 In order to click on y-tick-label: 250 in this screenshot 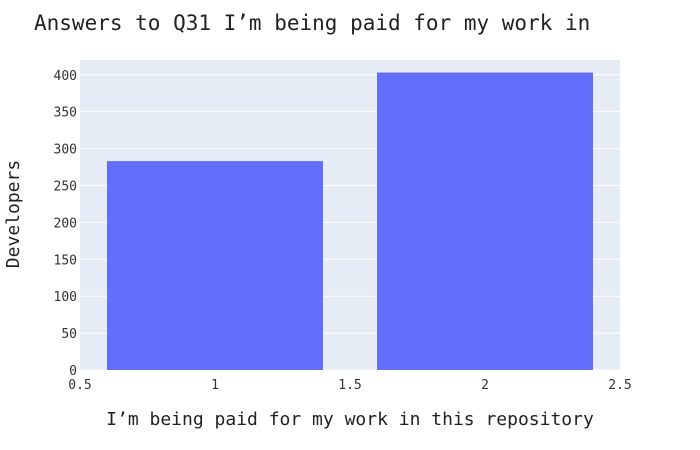, I will do `click(65, 186)`.